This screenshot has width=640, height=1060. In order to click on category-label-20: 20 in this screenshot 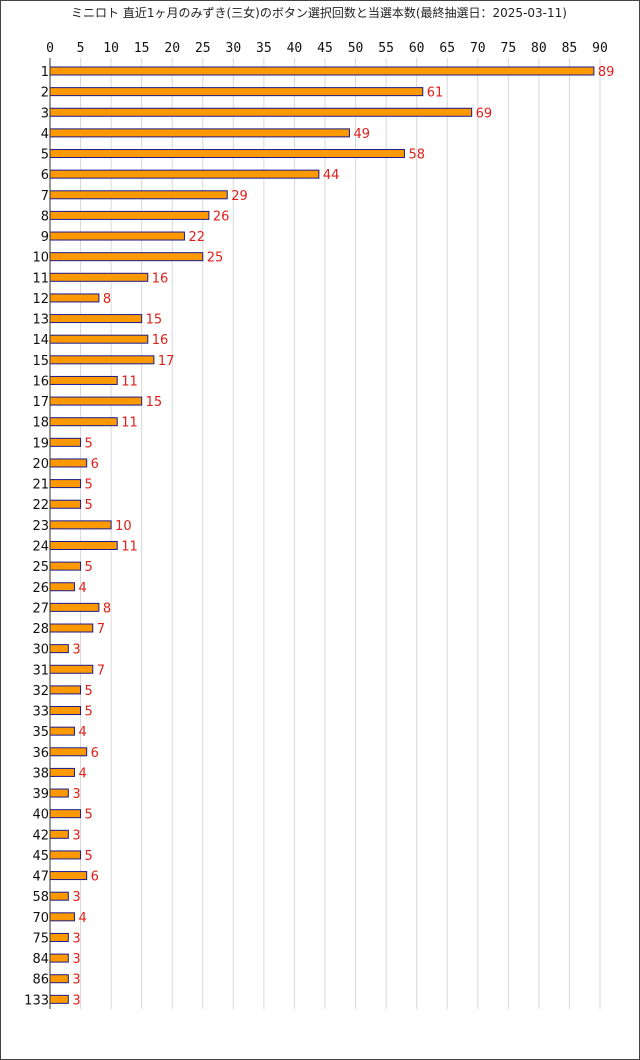, I will do `click(40, 464)`.